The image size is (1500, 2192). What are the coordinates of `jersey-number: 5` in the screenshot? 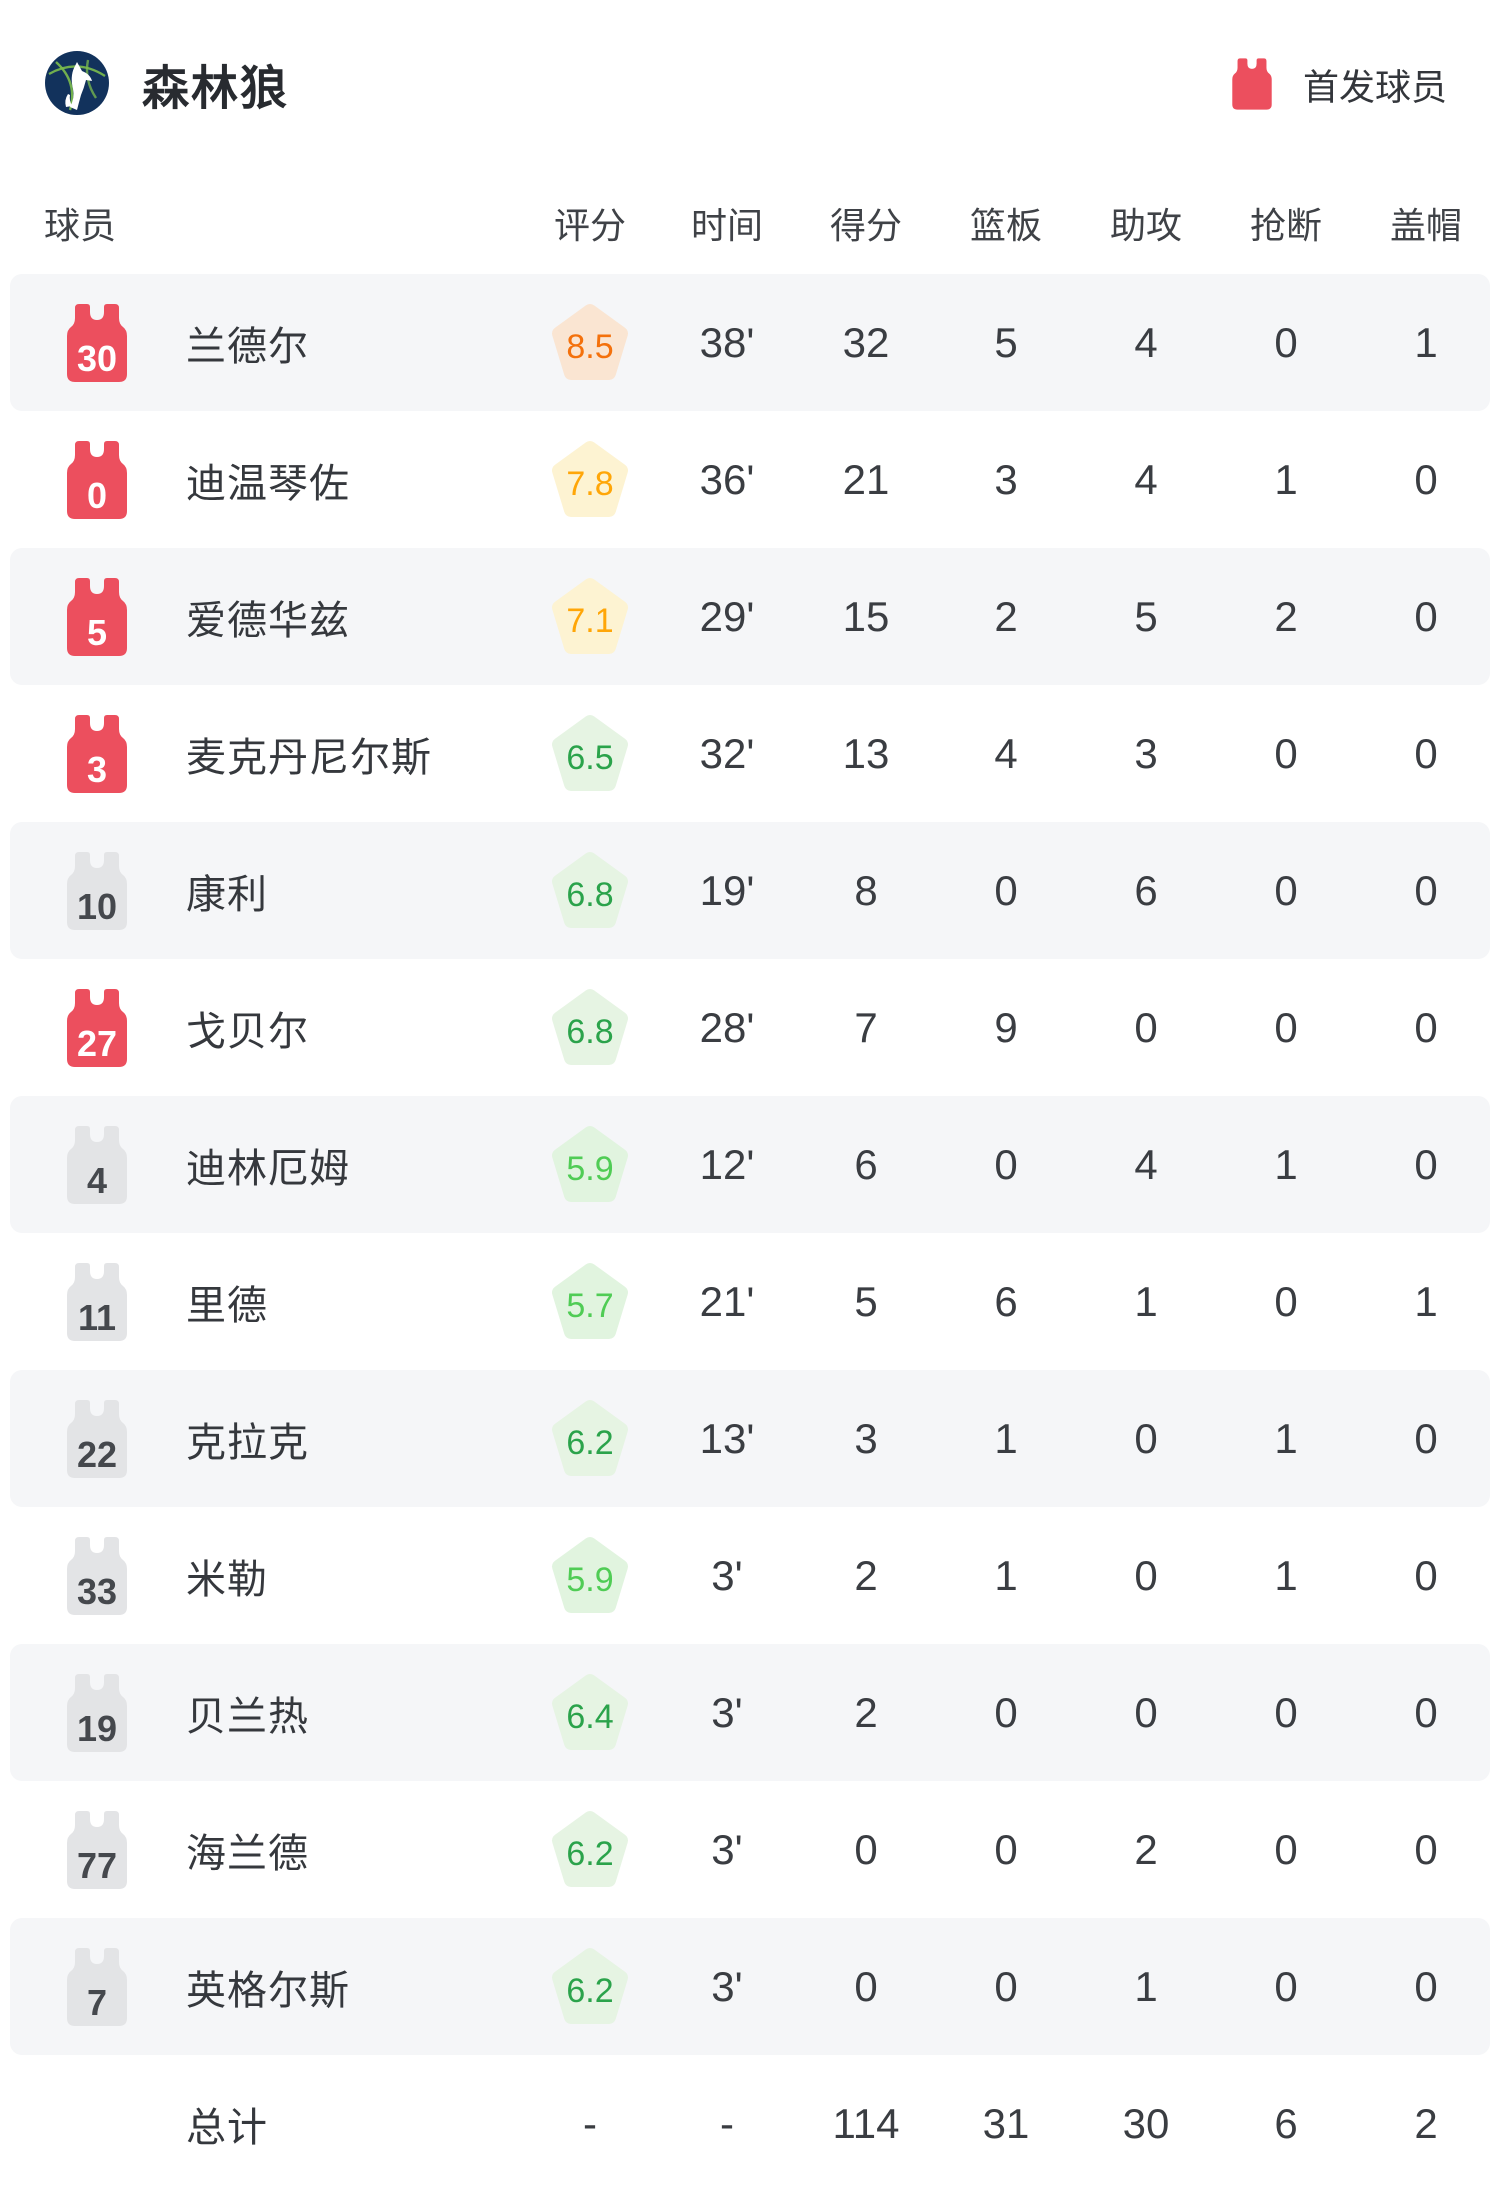 It's located at (97, 632).